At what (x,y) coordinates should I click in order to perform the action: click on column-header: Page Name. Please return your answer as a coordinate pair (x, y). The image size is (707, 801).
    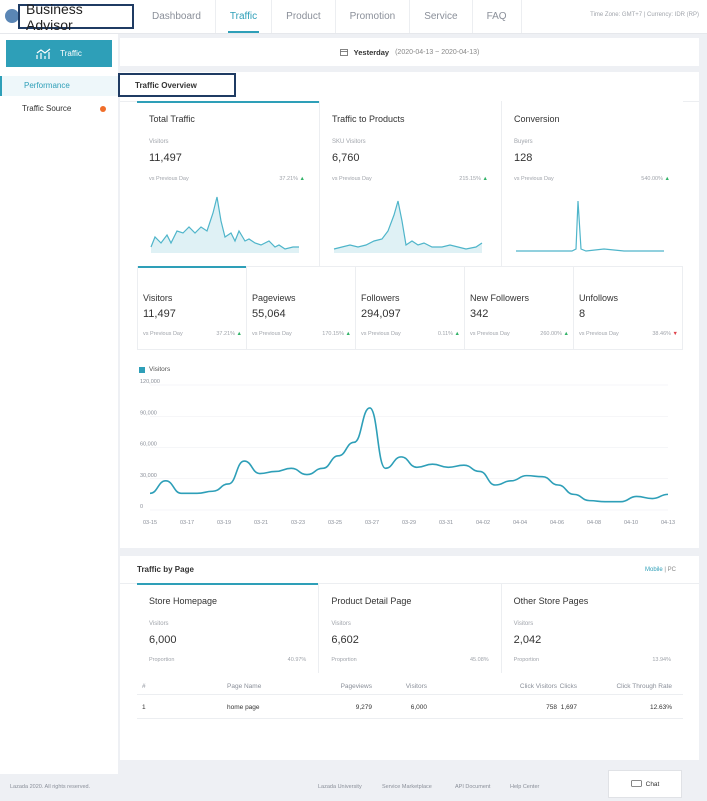
    Looking at the image, I should click on (244, 686).